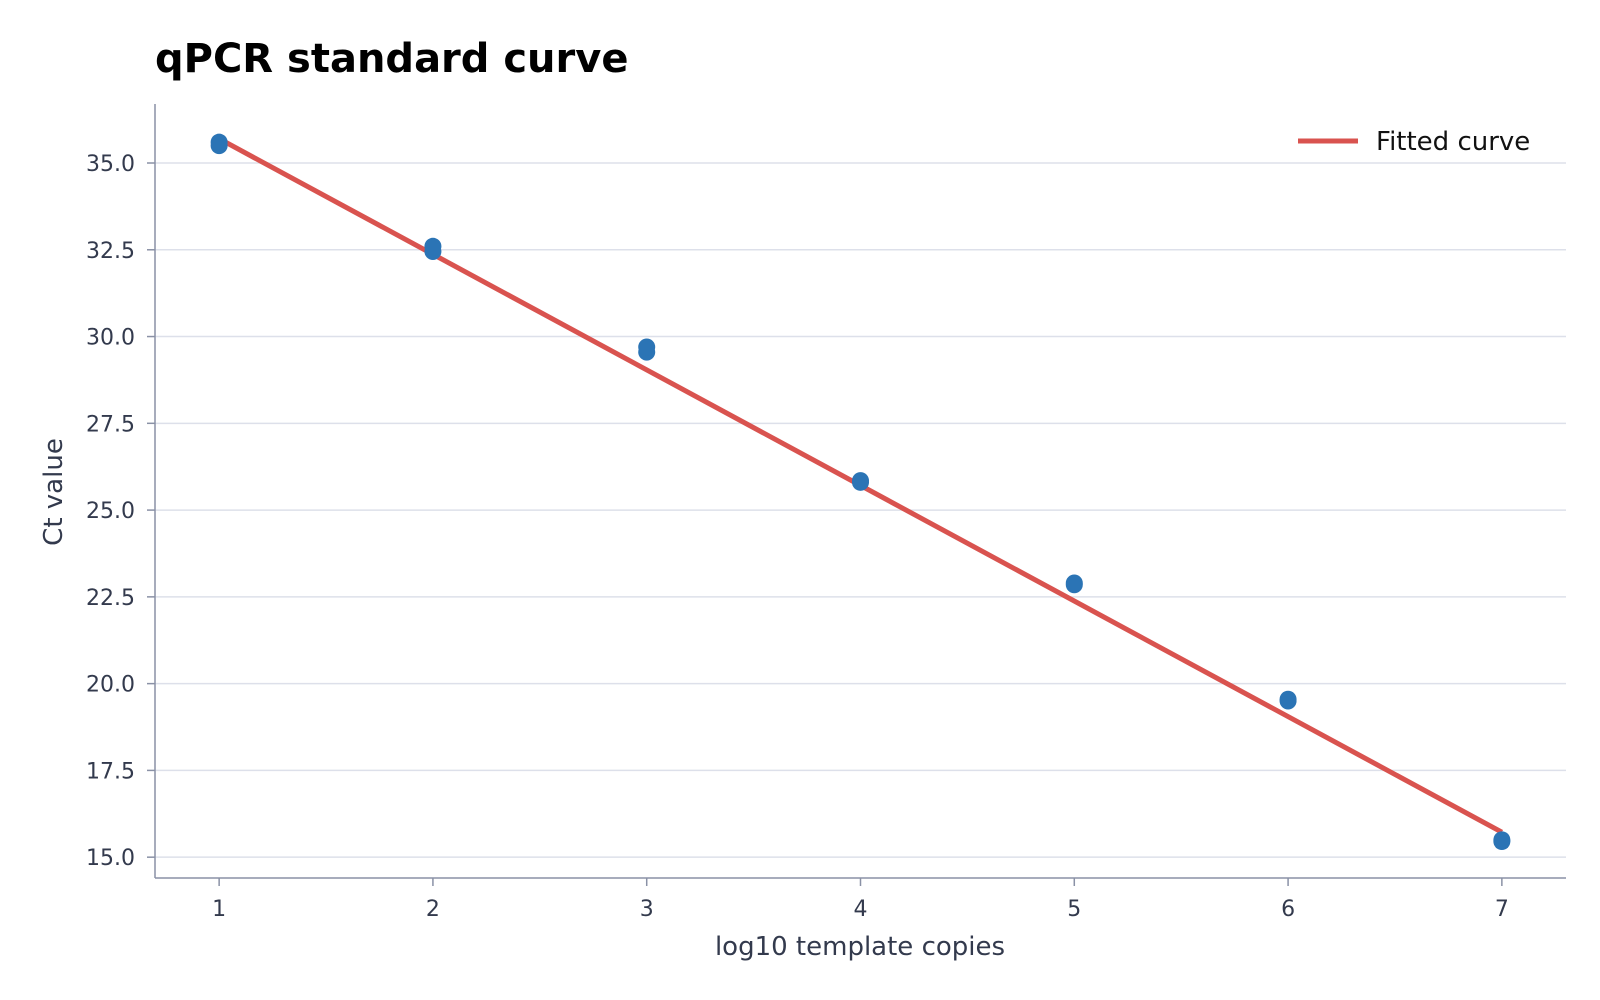 This screenshot has width=1600, height=1000. Describe the element at coordinates (433, 909) in the screenshot. I see `x-tick-label: 2` at that location.